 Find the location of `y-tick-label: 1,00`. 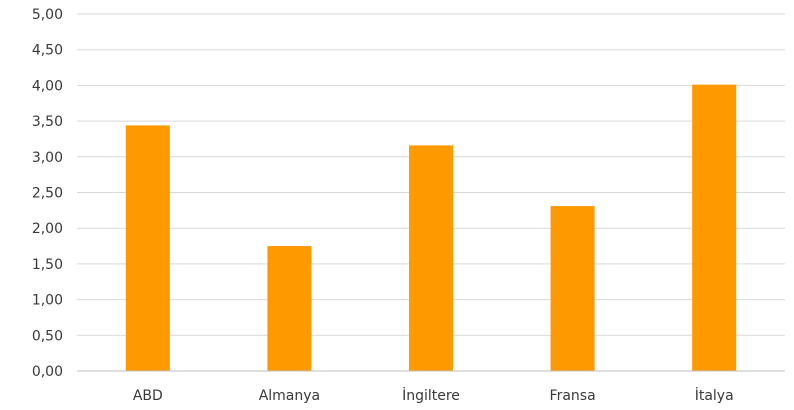

y-tick-label: 1,00 is located at coordinates (47, 301).